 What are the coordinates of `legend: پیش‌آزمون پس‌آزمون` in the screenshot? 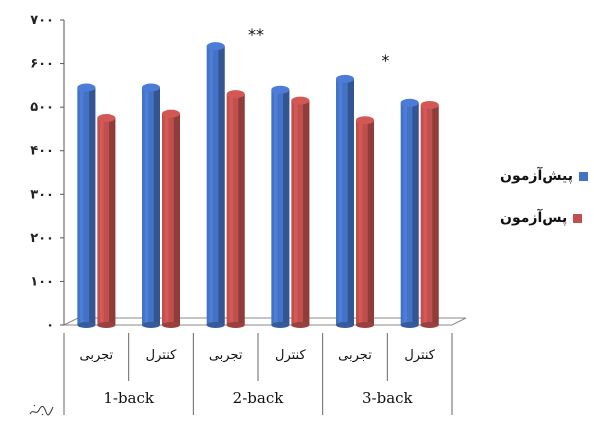 It's located at (545, 210).